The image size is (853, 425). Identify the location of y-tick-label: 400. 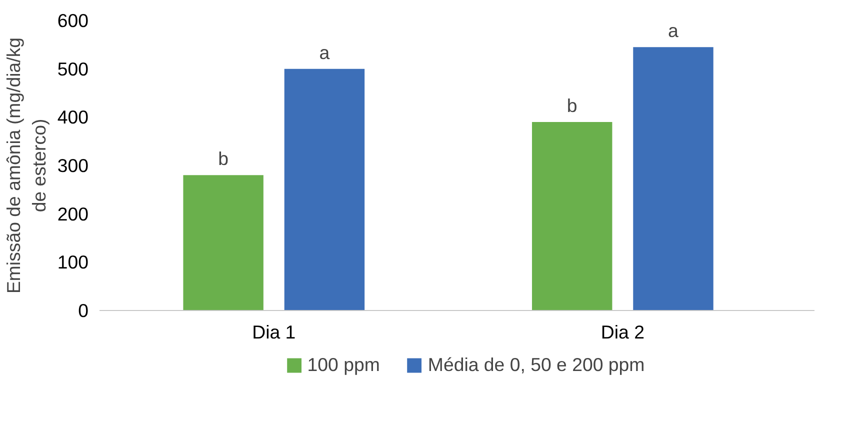
(73, 117).